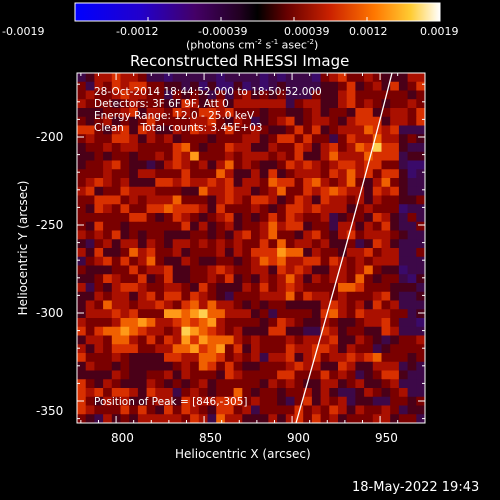 The image size is (500, 500). What do you see at coordinates (50, 137) in the screenshot?
I see `y-tick-label: -200` at bounding box center [50, 137].